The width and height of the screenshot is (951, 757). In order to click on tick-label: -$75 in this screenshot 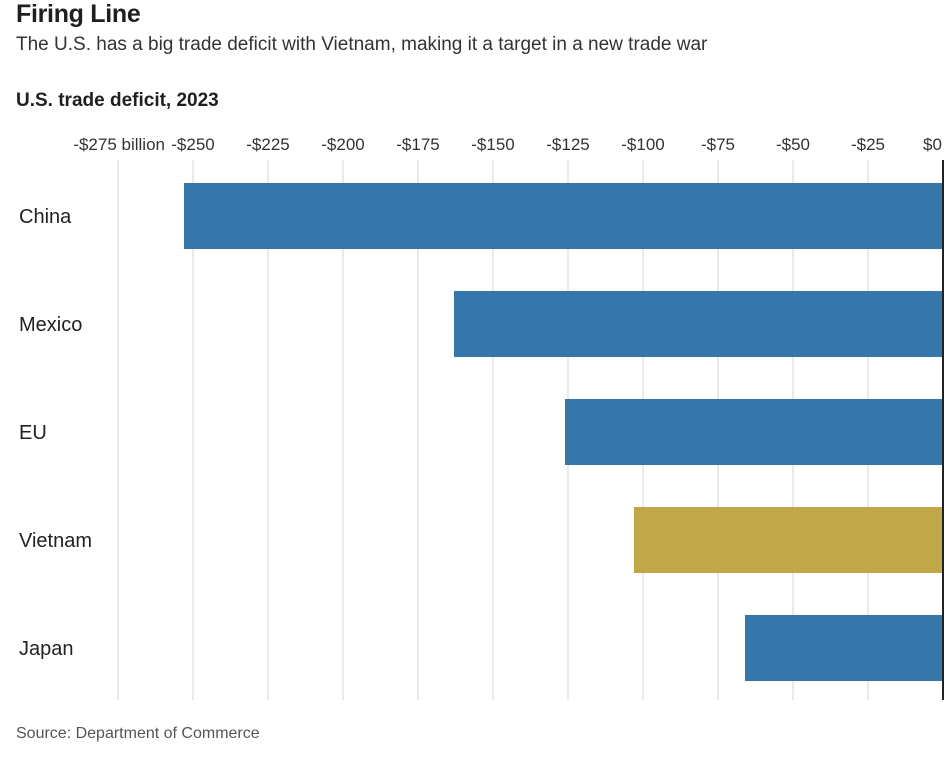, I will do `click(718, 144)`.